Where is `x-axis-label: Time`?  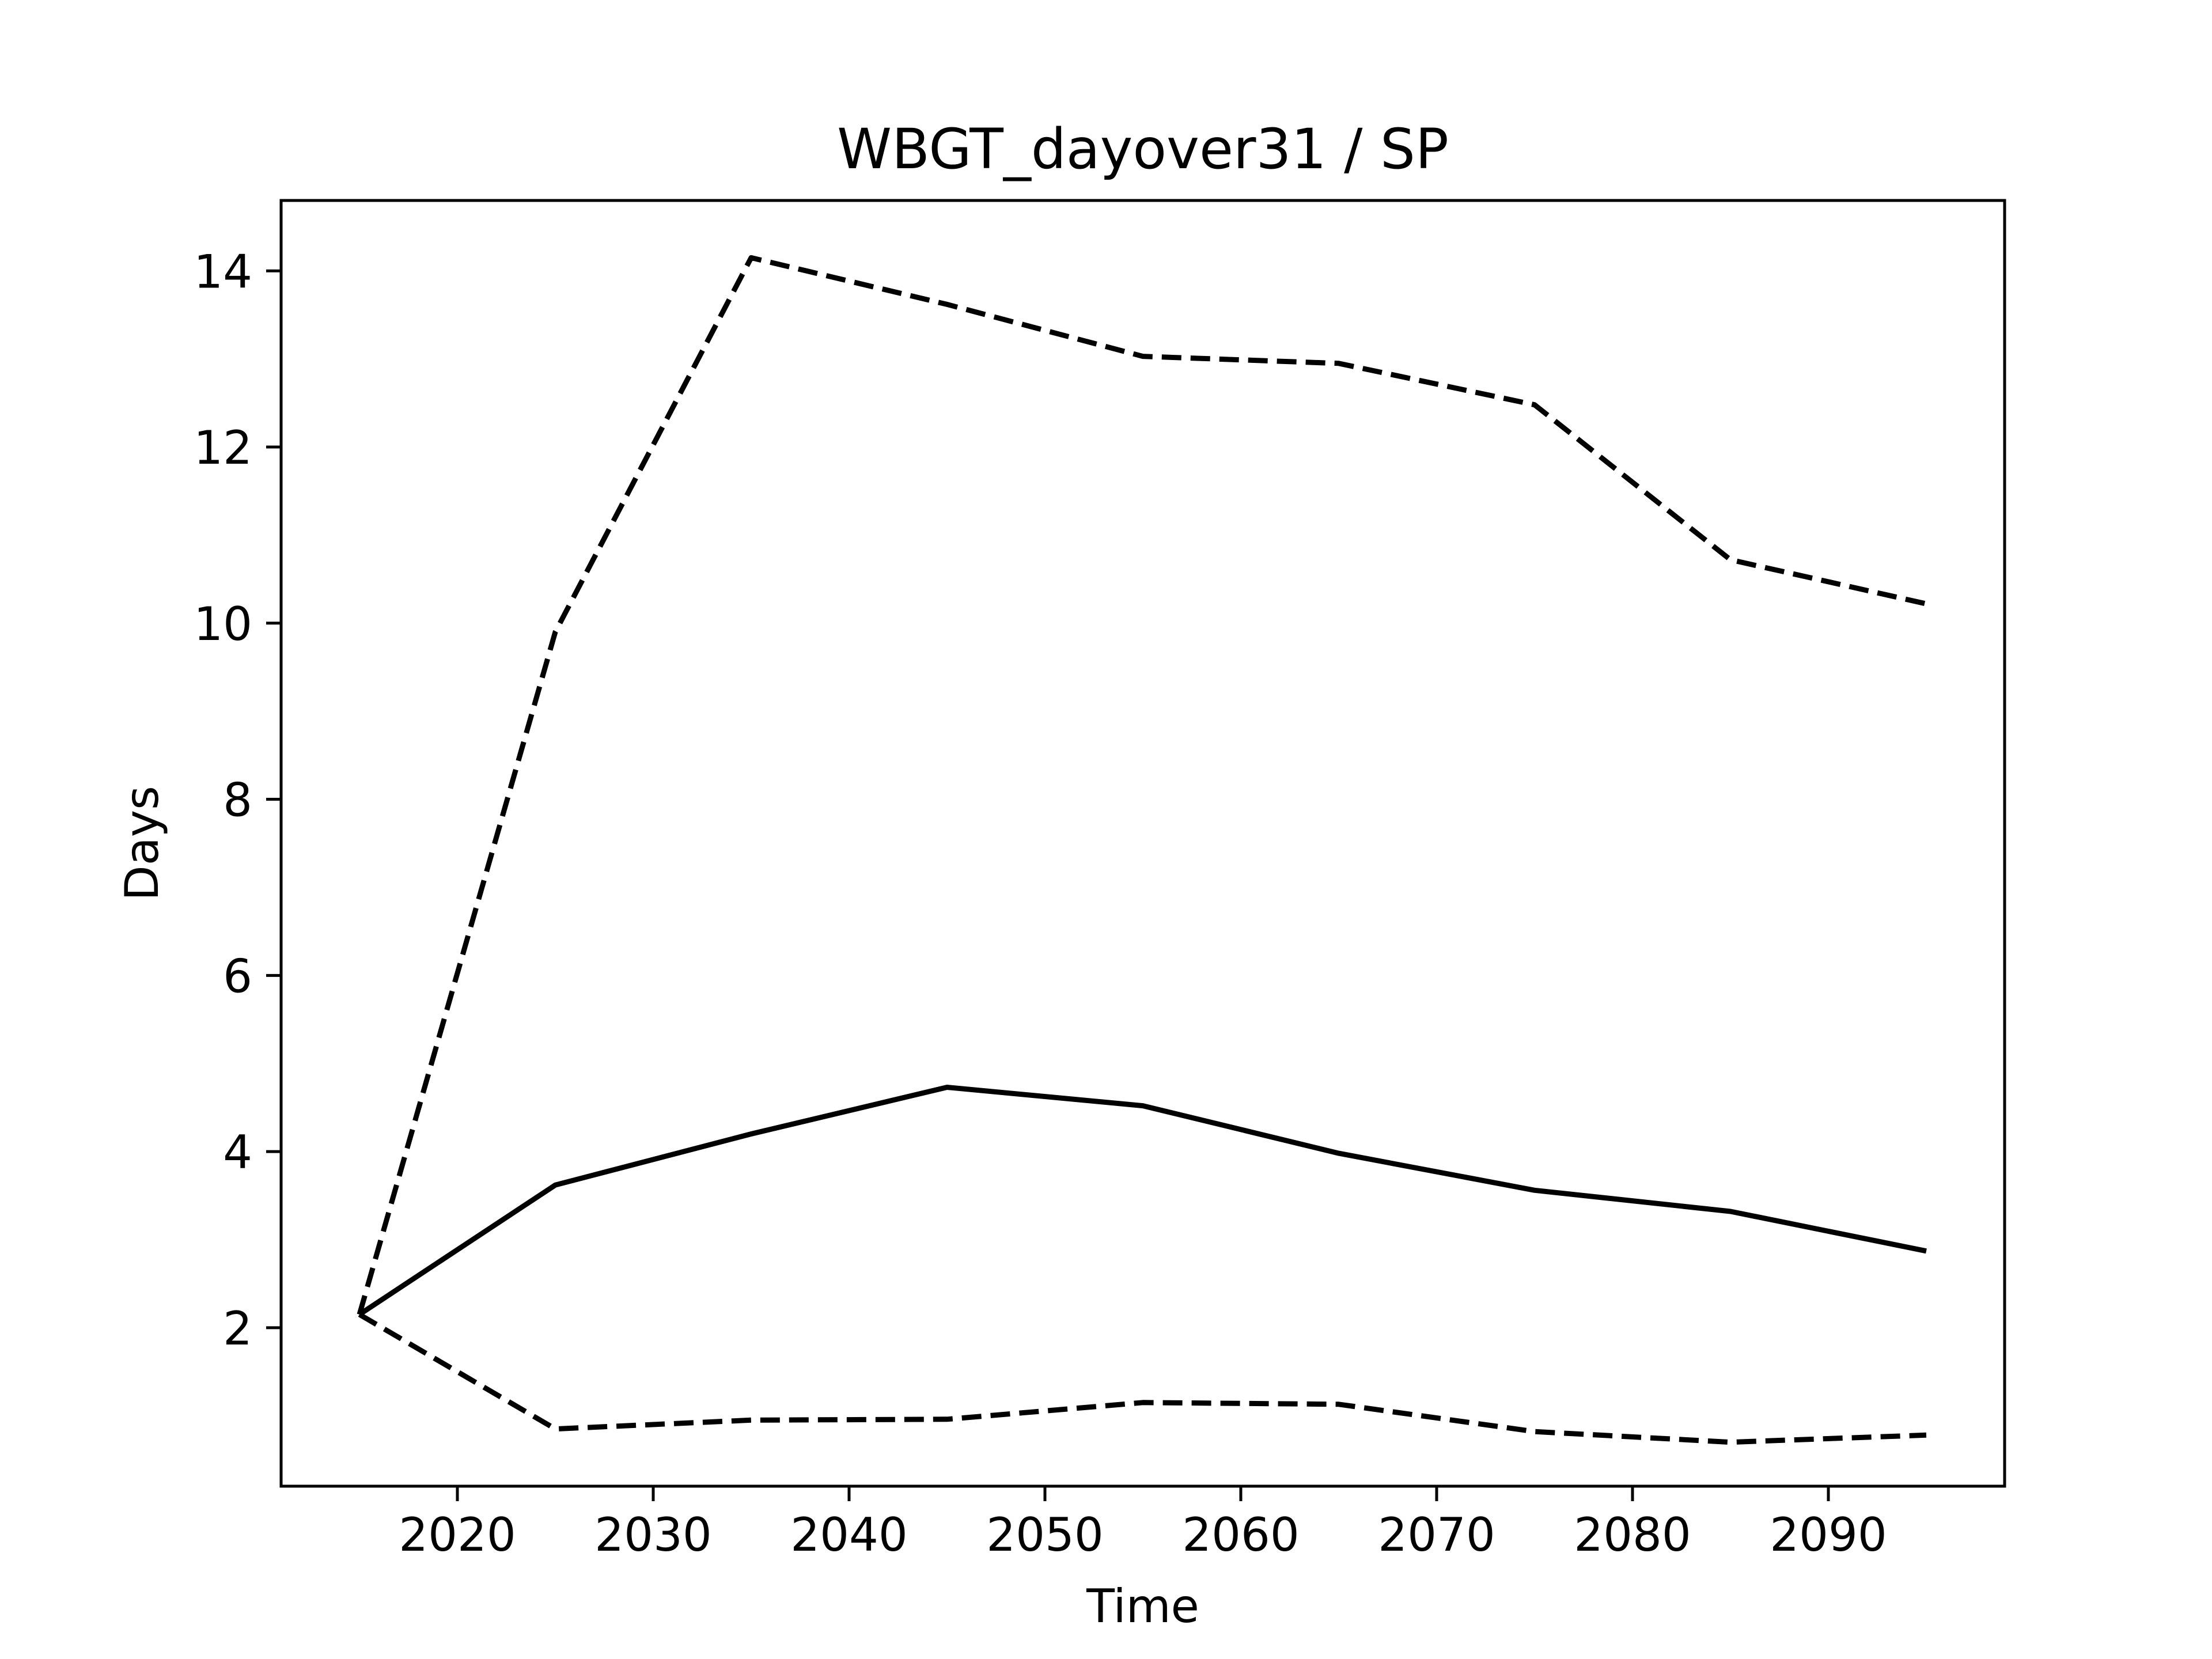
x-axis-label: Time is located at coordinates (1142, 1606).